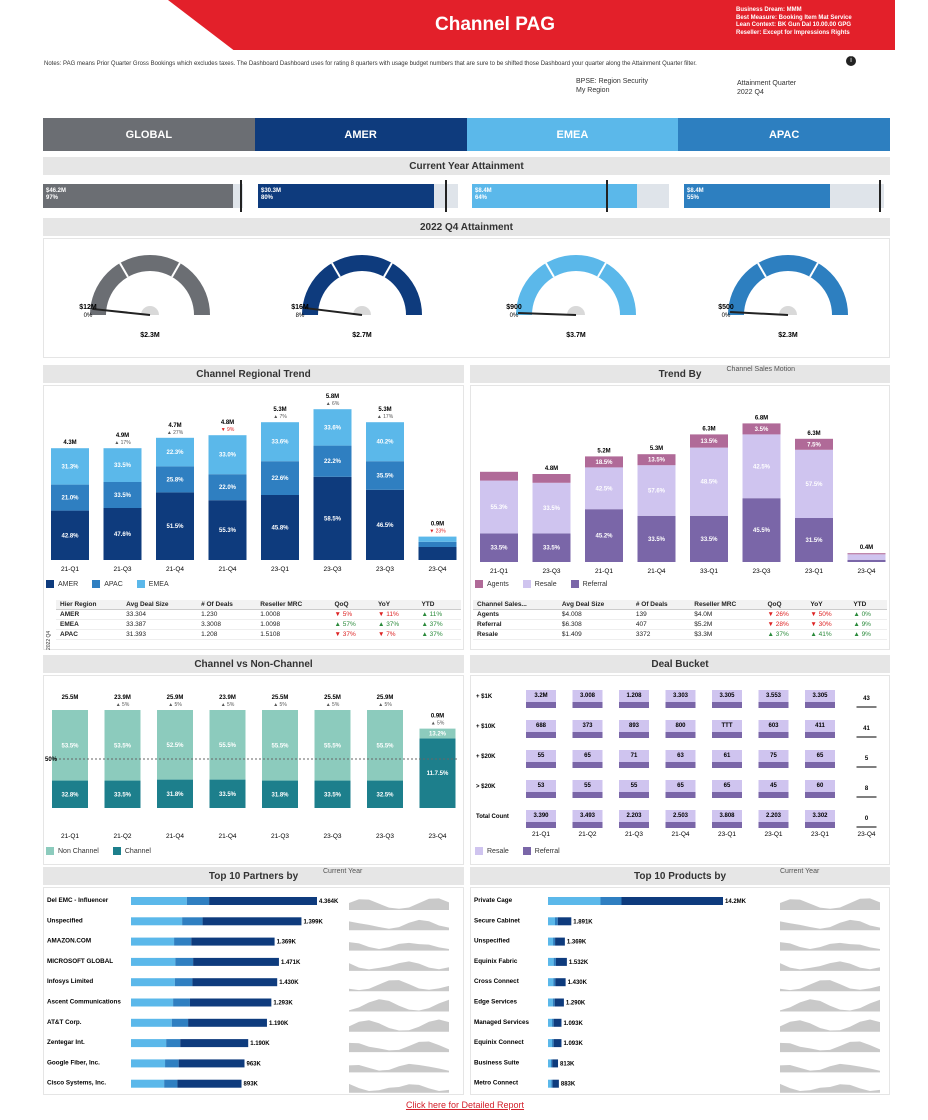  I want to click on detailed-report-link: Click here for Detailed Report, so click(465, 1105).